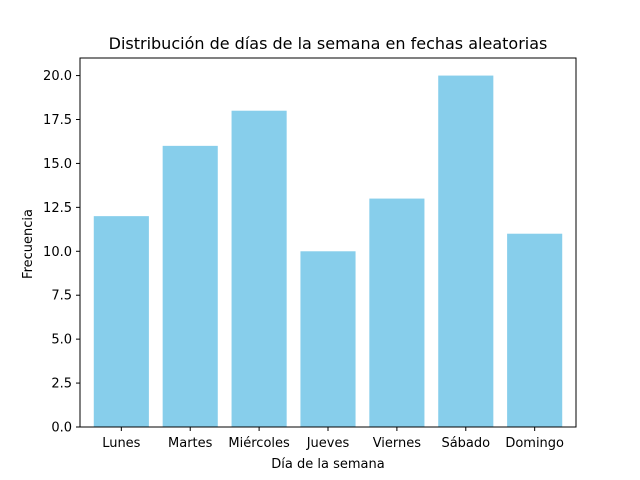 This screenshot has width=640, height=480. Describe the element at coordinates (259, 268) in the screenshot. I see `bar-miércoles` at that location.